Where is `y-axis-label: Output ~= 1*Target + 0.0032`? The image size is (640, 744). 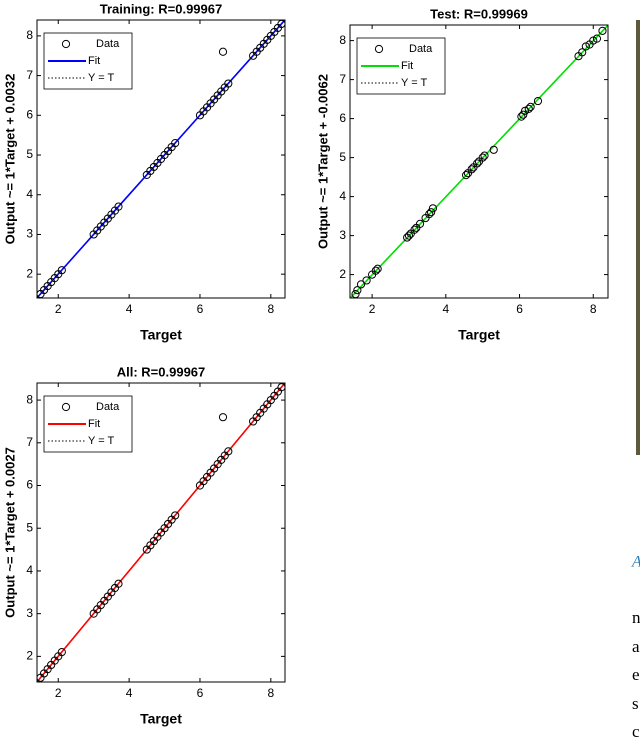 y-axis-label: Output ~= 1*Target + 0.0032 is located at coordinates (9, 159).